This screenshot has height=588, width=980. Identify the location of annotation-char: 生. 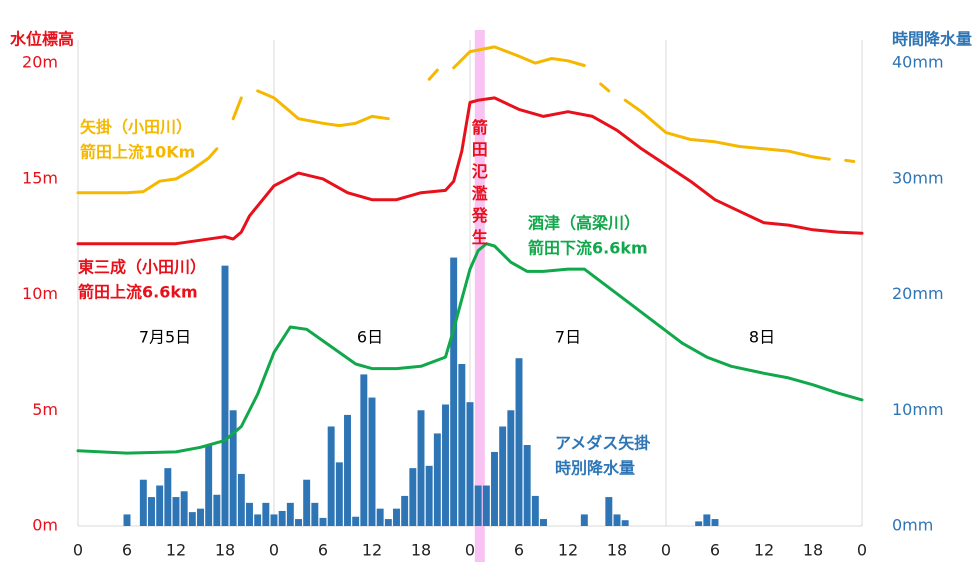
(480, 237).